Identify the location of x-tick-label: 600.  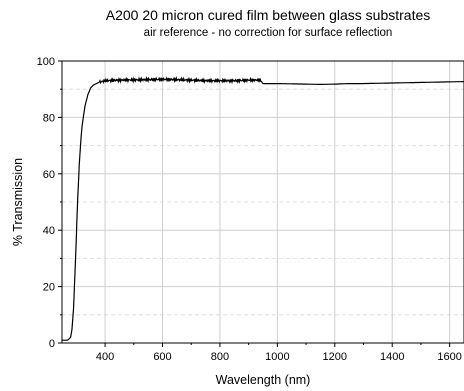
(162, 357).